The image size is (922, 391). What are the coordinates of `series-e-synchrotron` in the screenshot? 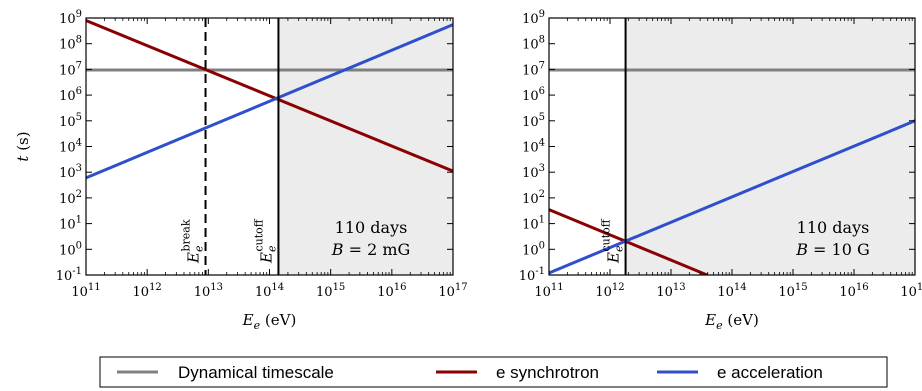 It's located at (628, 241).